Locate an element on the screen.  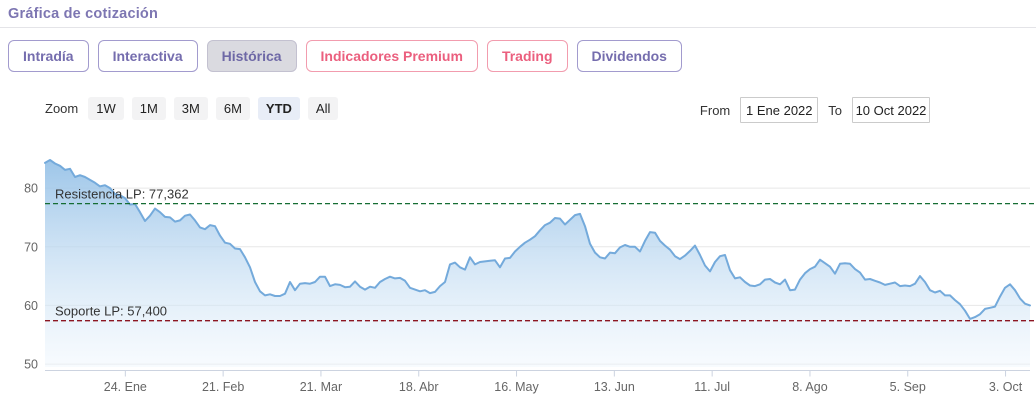
x-axis-label: 11. Jul is located at coordinates (712, 387).